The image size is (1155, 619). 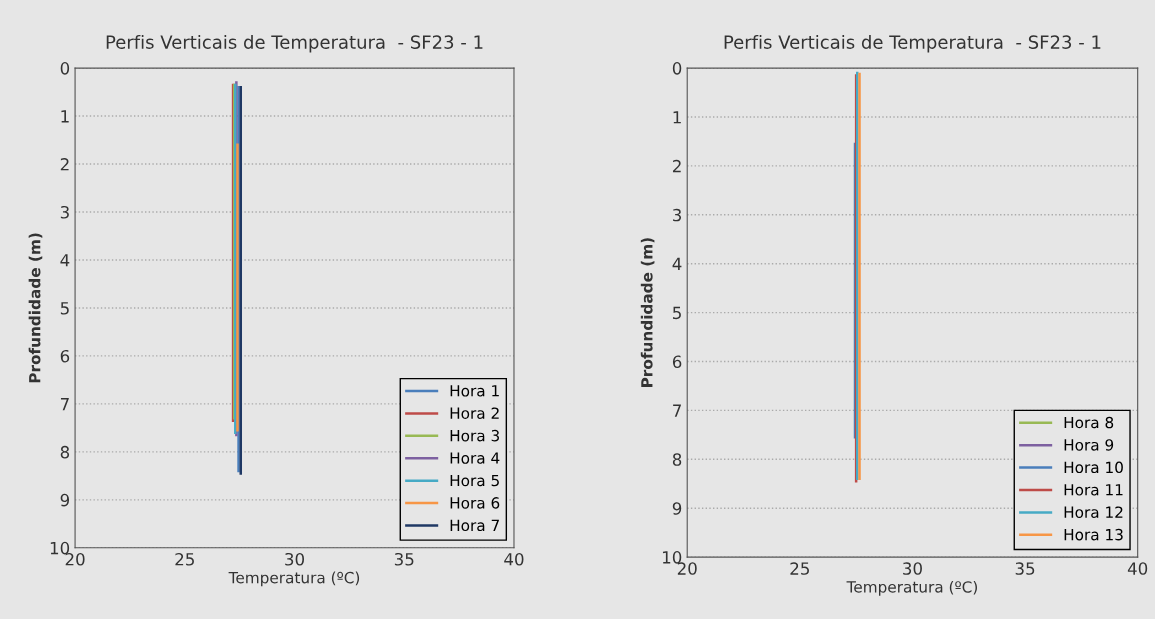 I want to click on legend-label: Hora 9, so click(x=1089, y=445).